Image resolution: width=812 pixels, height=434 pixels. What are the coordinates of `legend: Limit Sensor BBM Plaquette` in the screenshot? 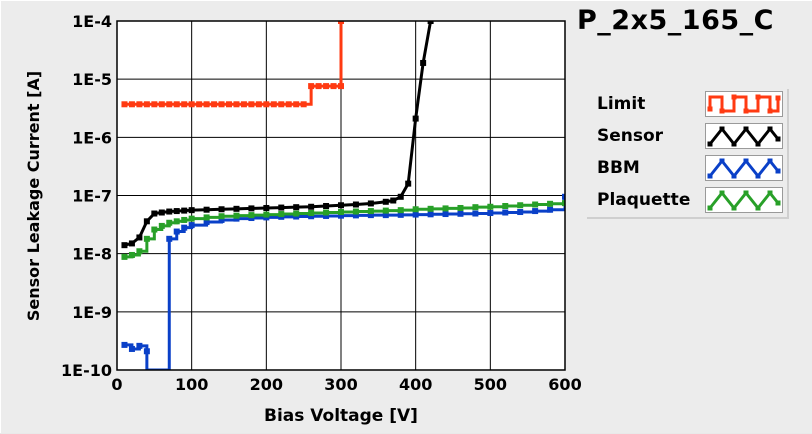 It's located at (688, 154).